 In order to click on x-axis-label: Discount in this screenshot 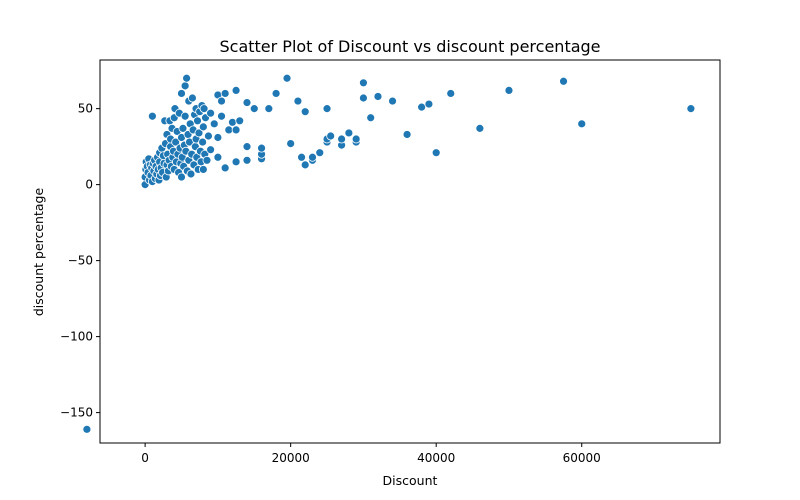, I will do `click(410, 480)`.